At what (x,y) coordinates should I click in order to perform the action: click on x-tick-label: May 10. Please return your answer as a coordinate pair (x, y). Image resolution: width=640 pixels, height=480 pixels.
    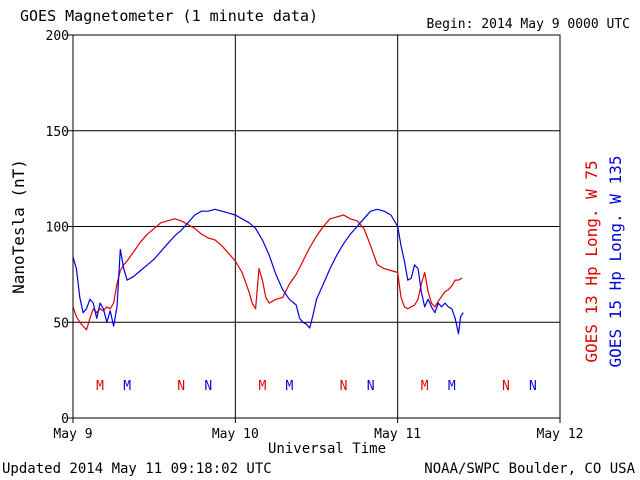
    Looking at the image, I should click on (235, 434).